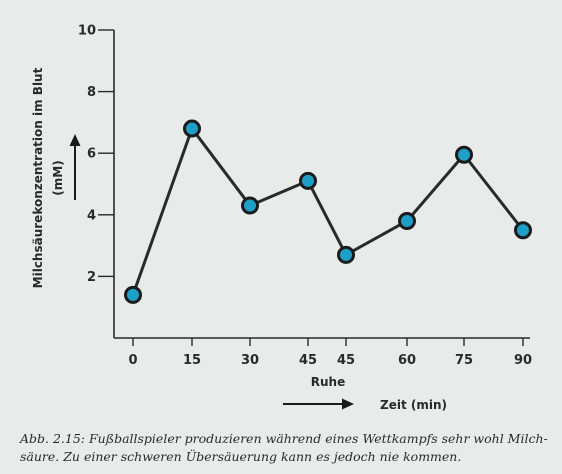 This screenshot has width=562, height=474. I want to click on x-tick-label: 15, so click(192, 360).